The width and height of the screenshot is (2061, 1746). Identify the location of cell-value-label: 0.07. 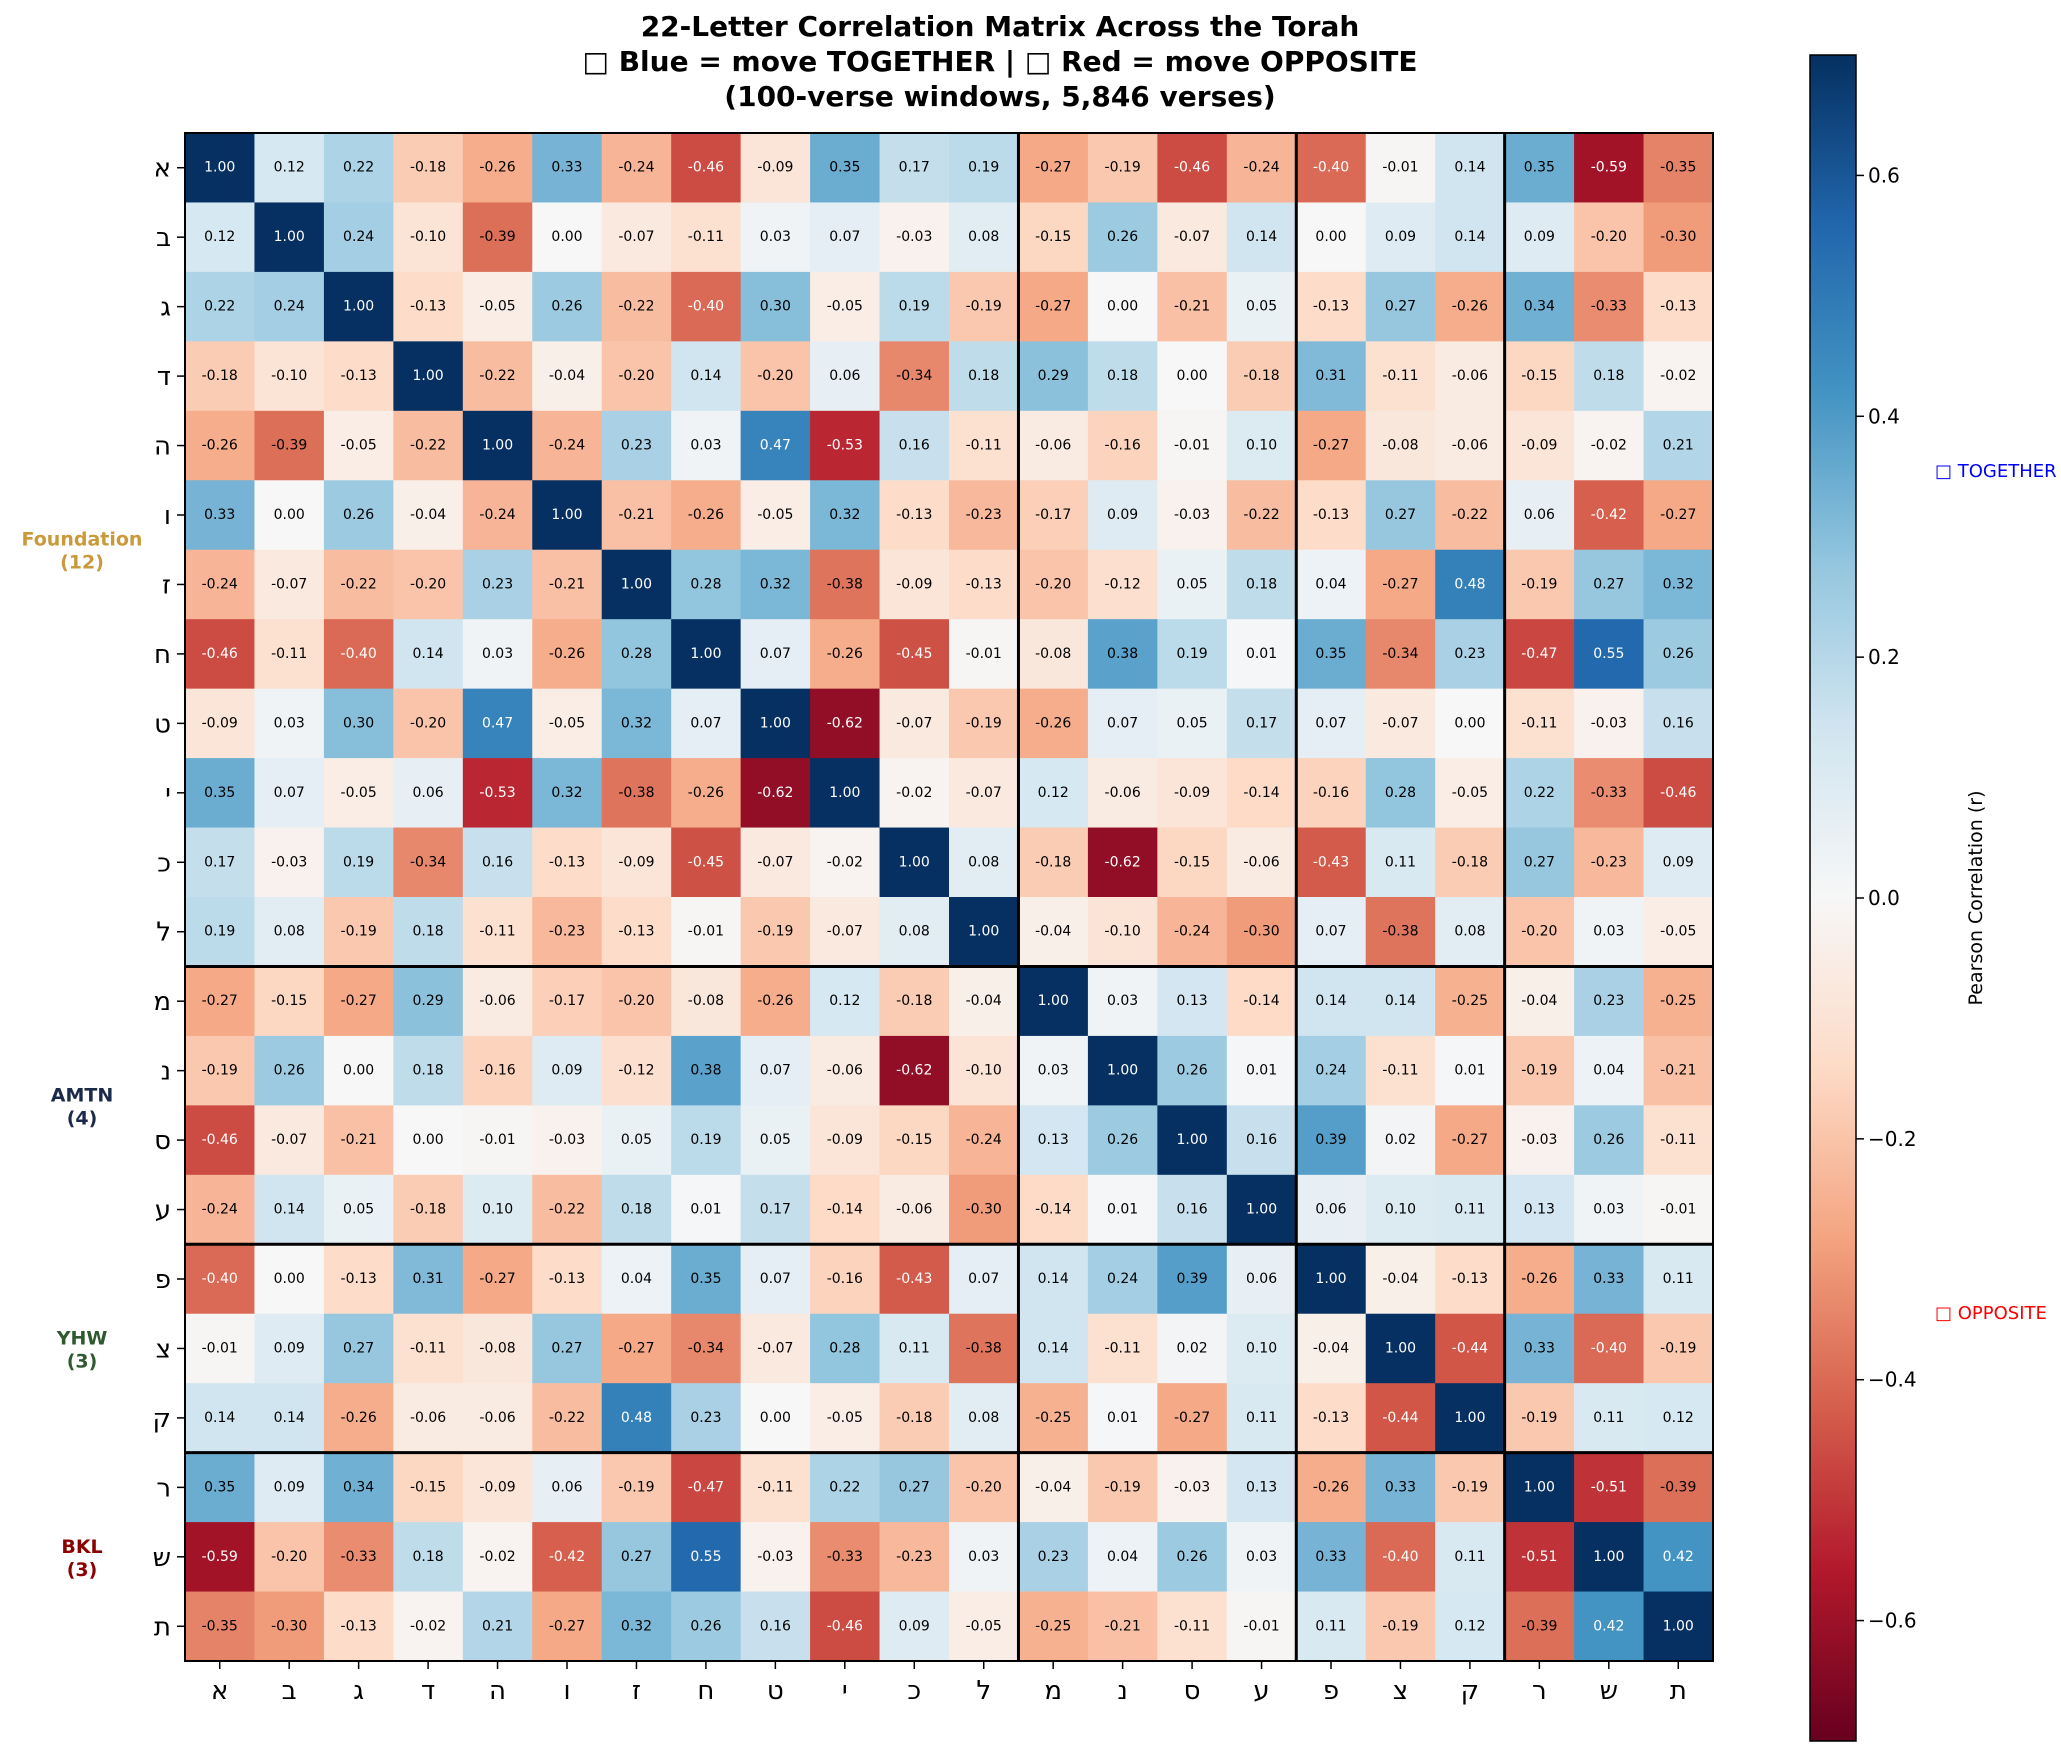
(1330, 723).